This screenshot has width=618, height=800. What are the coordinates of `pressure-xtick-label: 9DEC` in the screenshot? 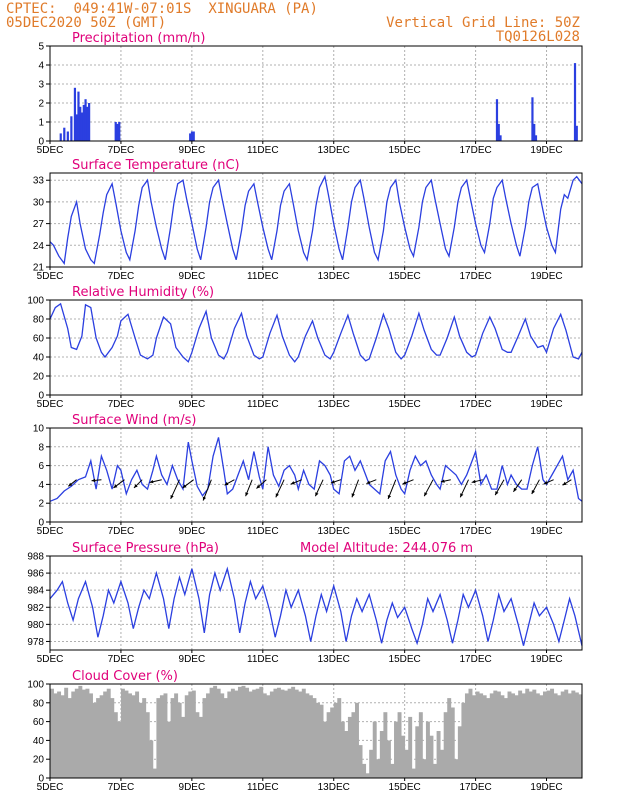 It's located at (192, 659).